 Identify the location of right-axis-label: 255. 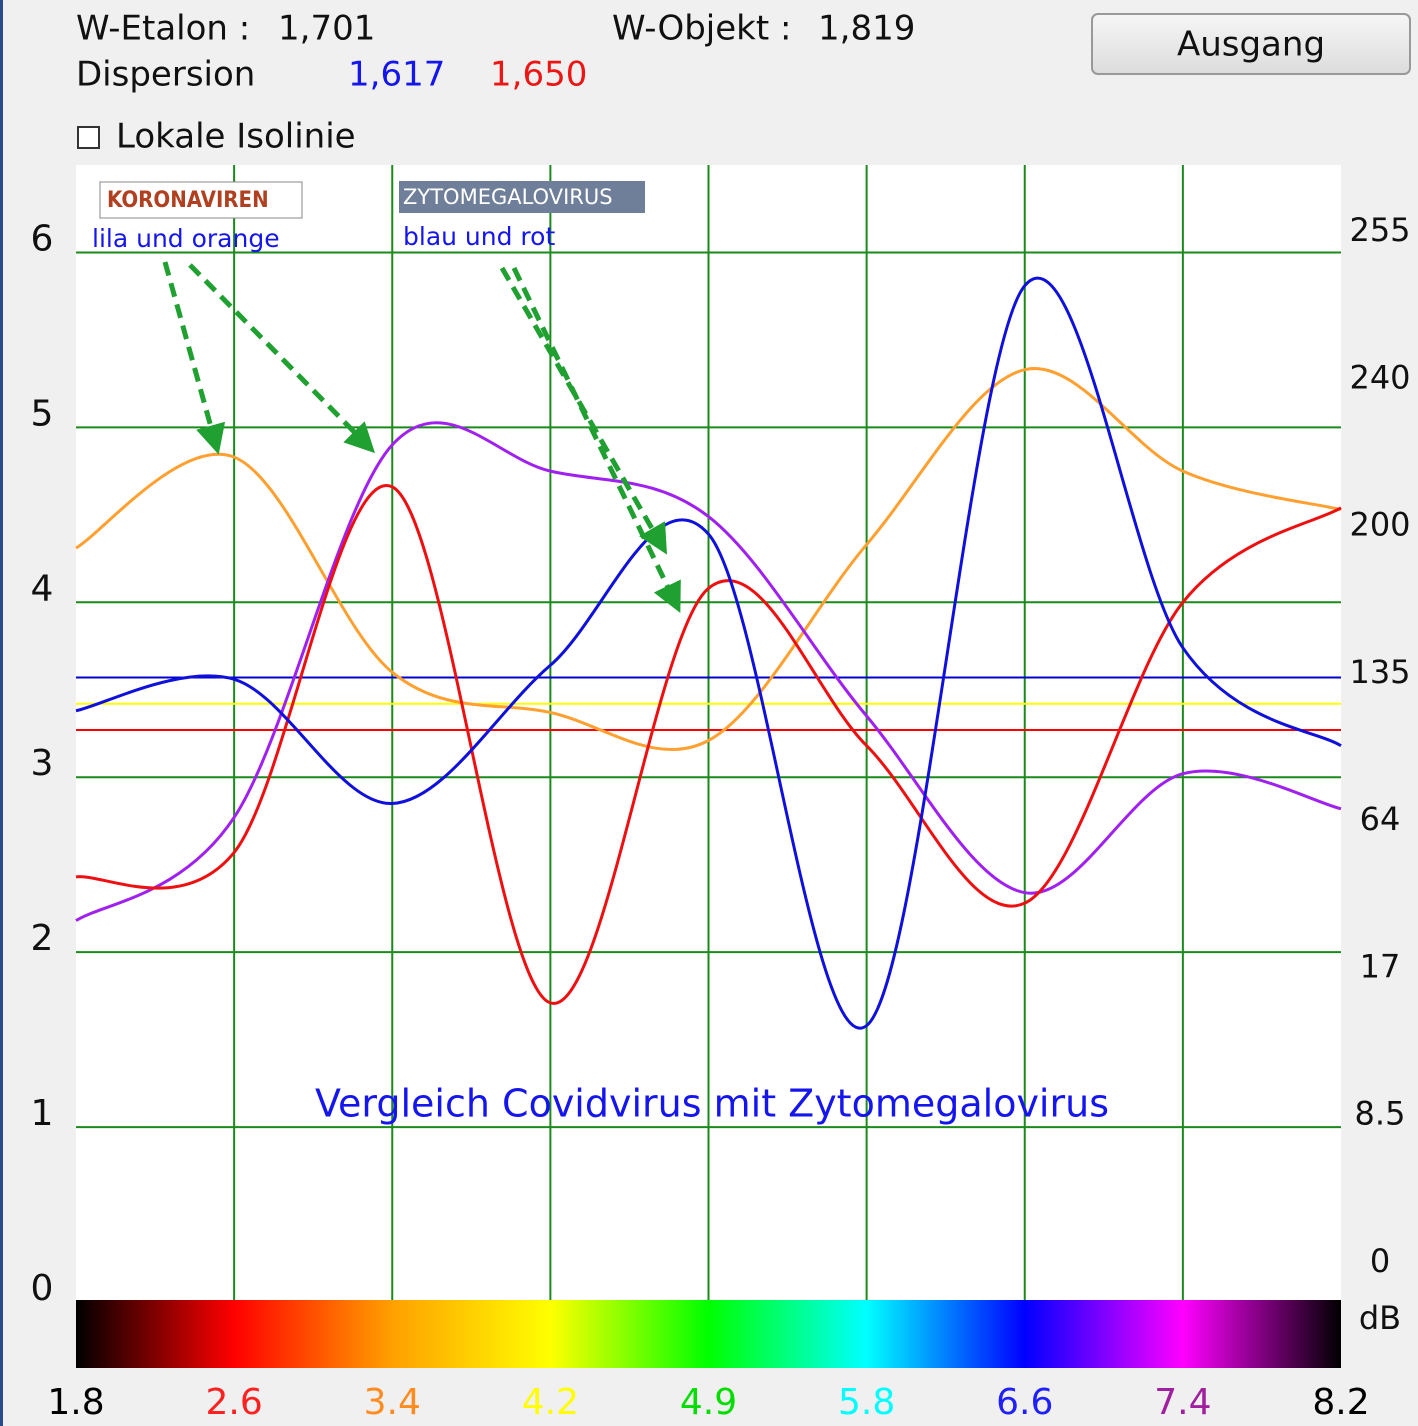
(1379, 230).